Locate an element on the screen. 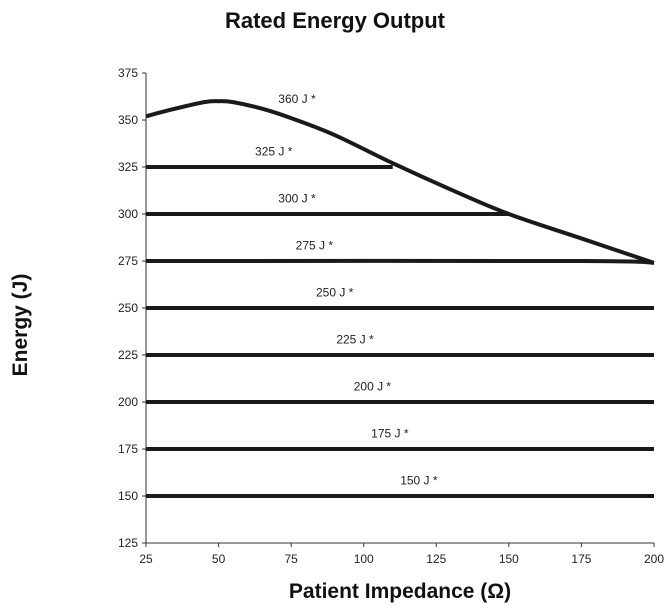 The height and width of the screenshot is (613, 670). y-tick-label: 250 is located at coordinates (128, 308).